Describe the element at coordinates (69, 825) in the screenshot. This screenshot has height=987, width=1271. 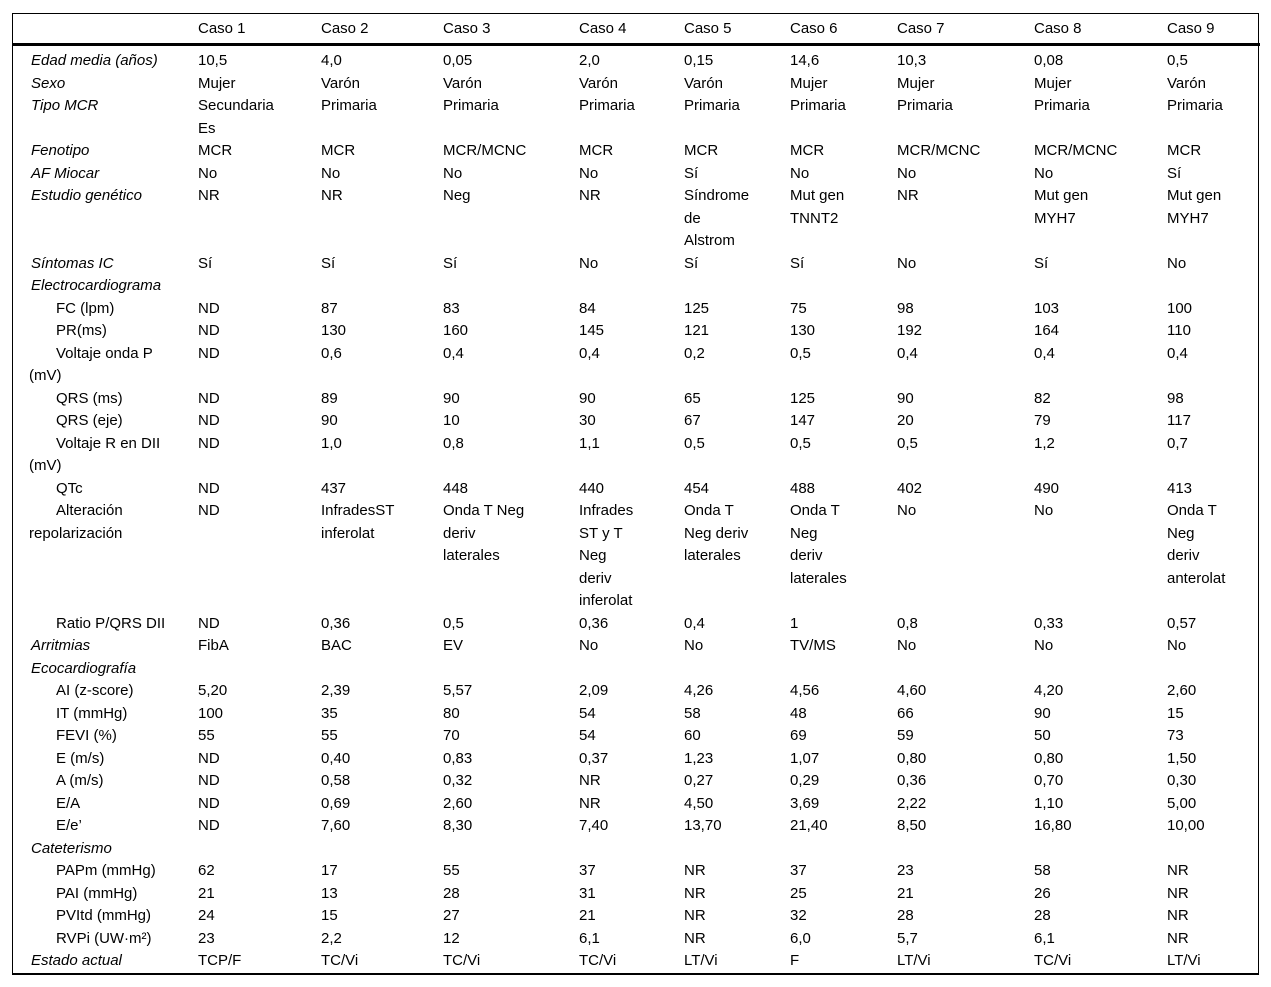
I see `row-label: E/e’` at that location.